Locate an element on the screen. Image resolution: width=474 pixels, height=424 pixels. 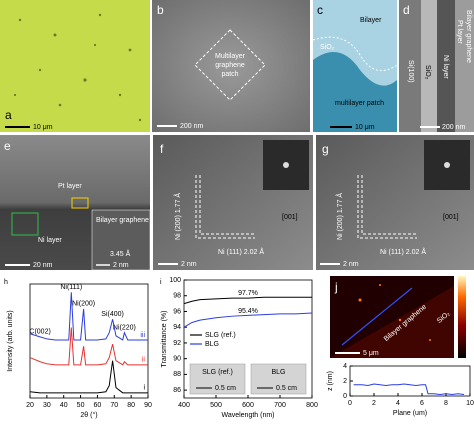
panel-label: e is located at coordinates (7, 146).